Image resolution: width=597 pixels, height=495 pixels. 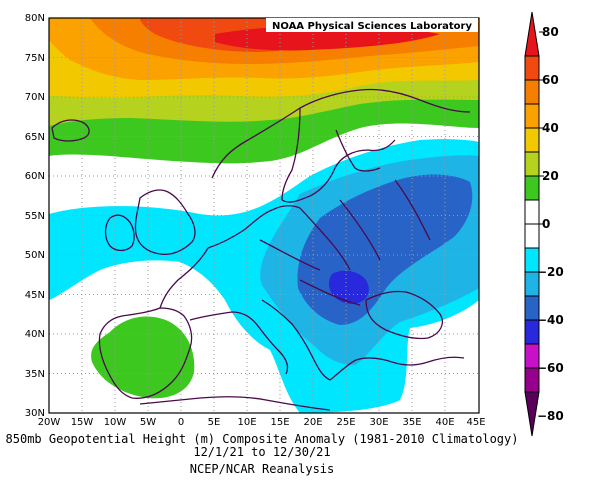 What do you see at coordinates (296, 340) in the screenshot?
I see `adriatic-coast` at bounding box center [296, 340].